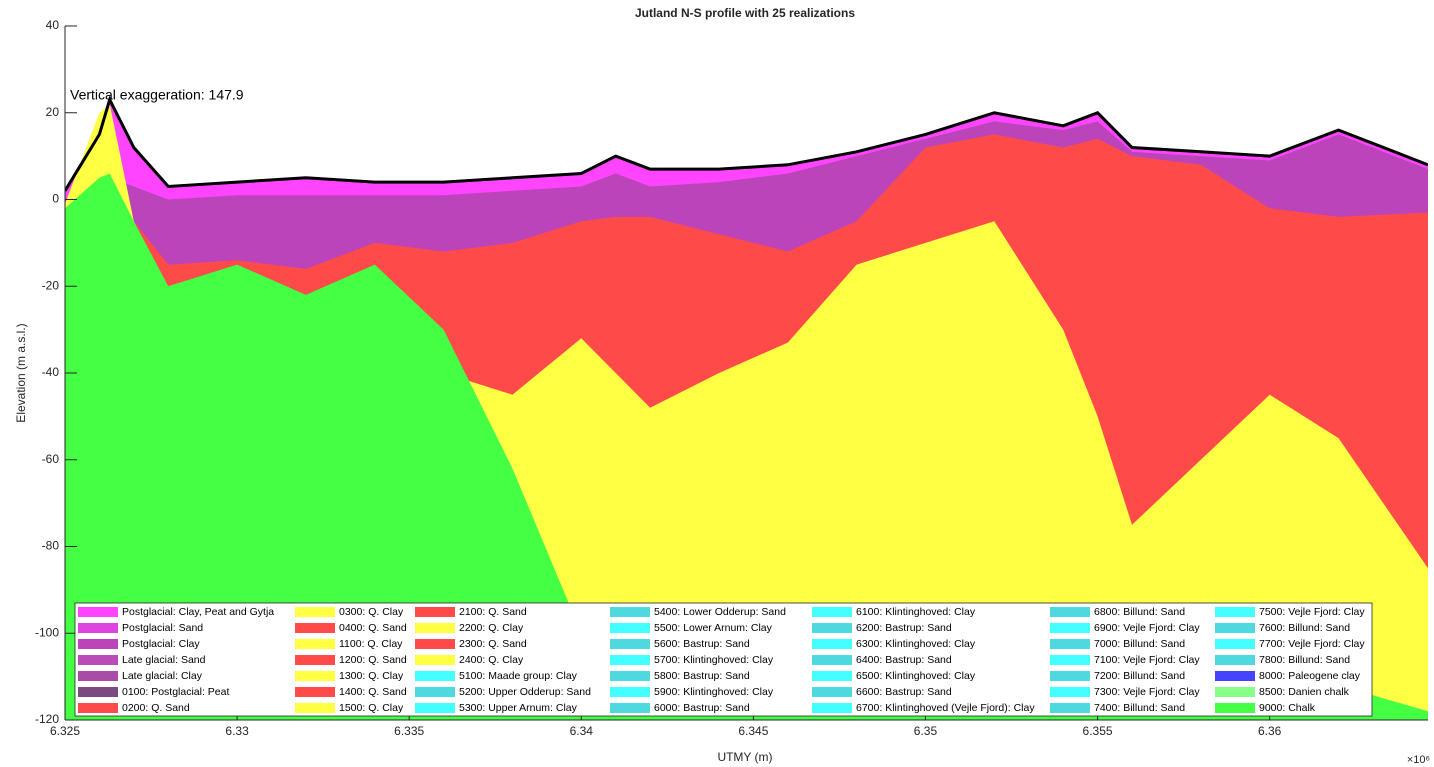  What do you see at coordinates (373, 692) in the screenshot?
I see `legend-label: 1400: Q. Sand` at bounding box center [373, 692].